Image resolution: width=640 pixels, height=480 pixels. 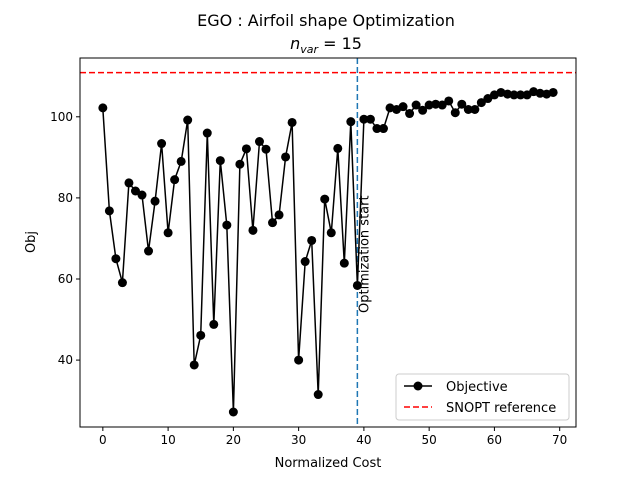 I want to click on x-tick-label: 50, so click(x=429, y=440).